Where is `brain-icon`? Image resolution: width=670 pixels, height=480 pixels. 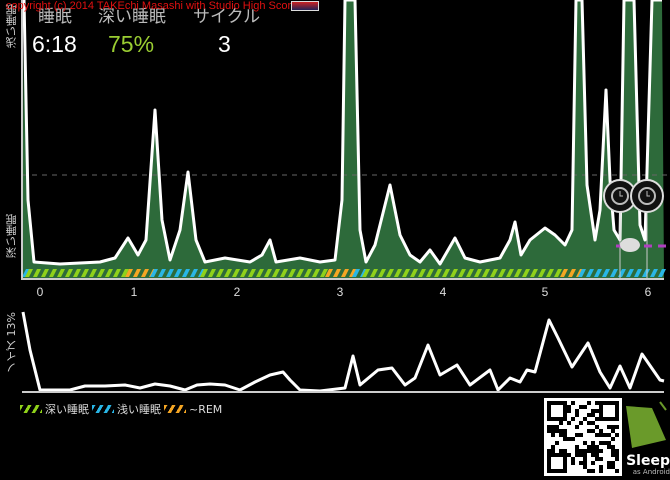 brain-icon is located at coordinates (630, 245).